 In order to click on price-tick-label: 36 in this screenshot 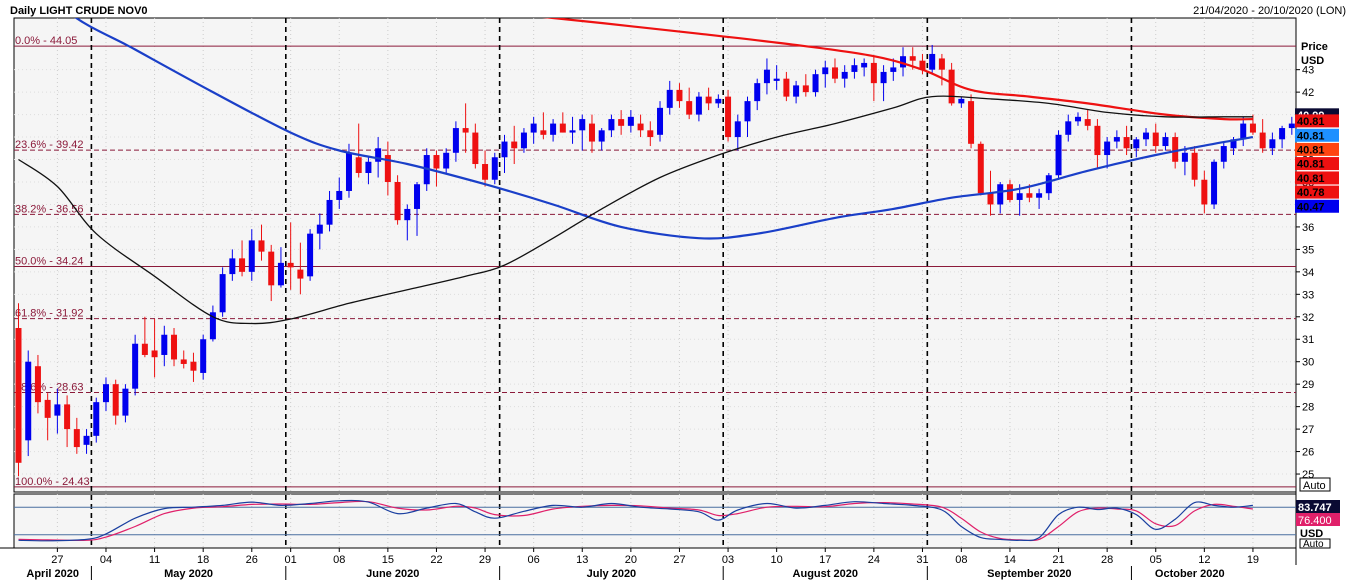, I will do `click(1308, 228)`.